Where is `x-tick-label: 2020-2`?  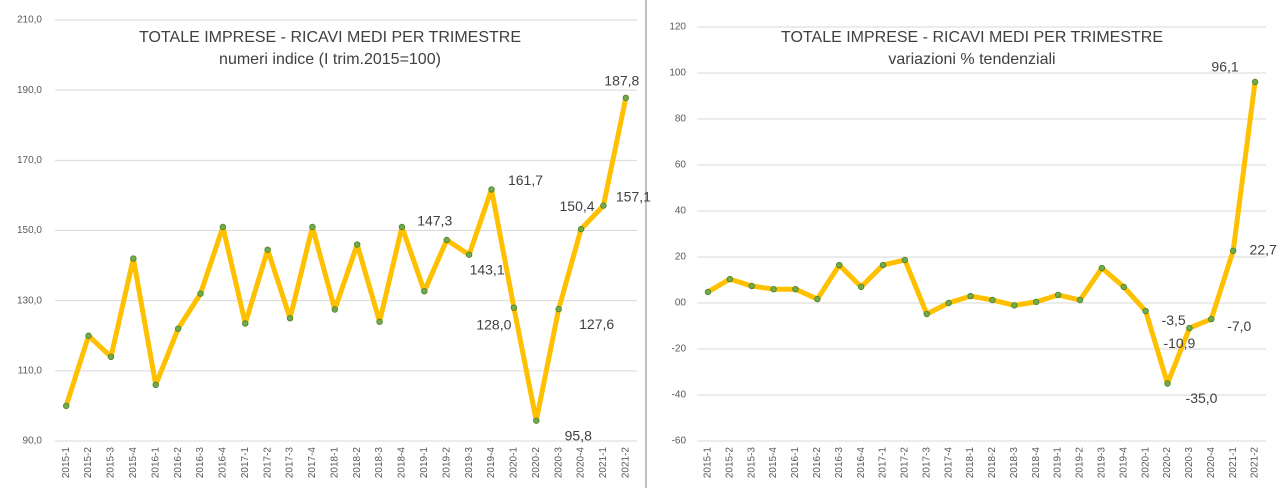
x-tick-label: 2020-2 is located at coordinates (1167, 463).